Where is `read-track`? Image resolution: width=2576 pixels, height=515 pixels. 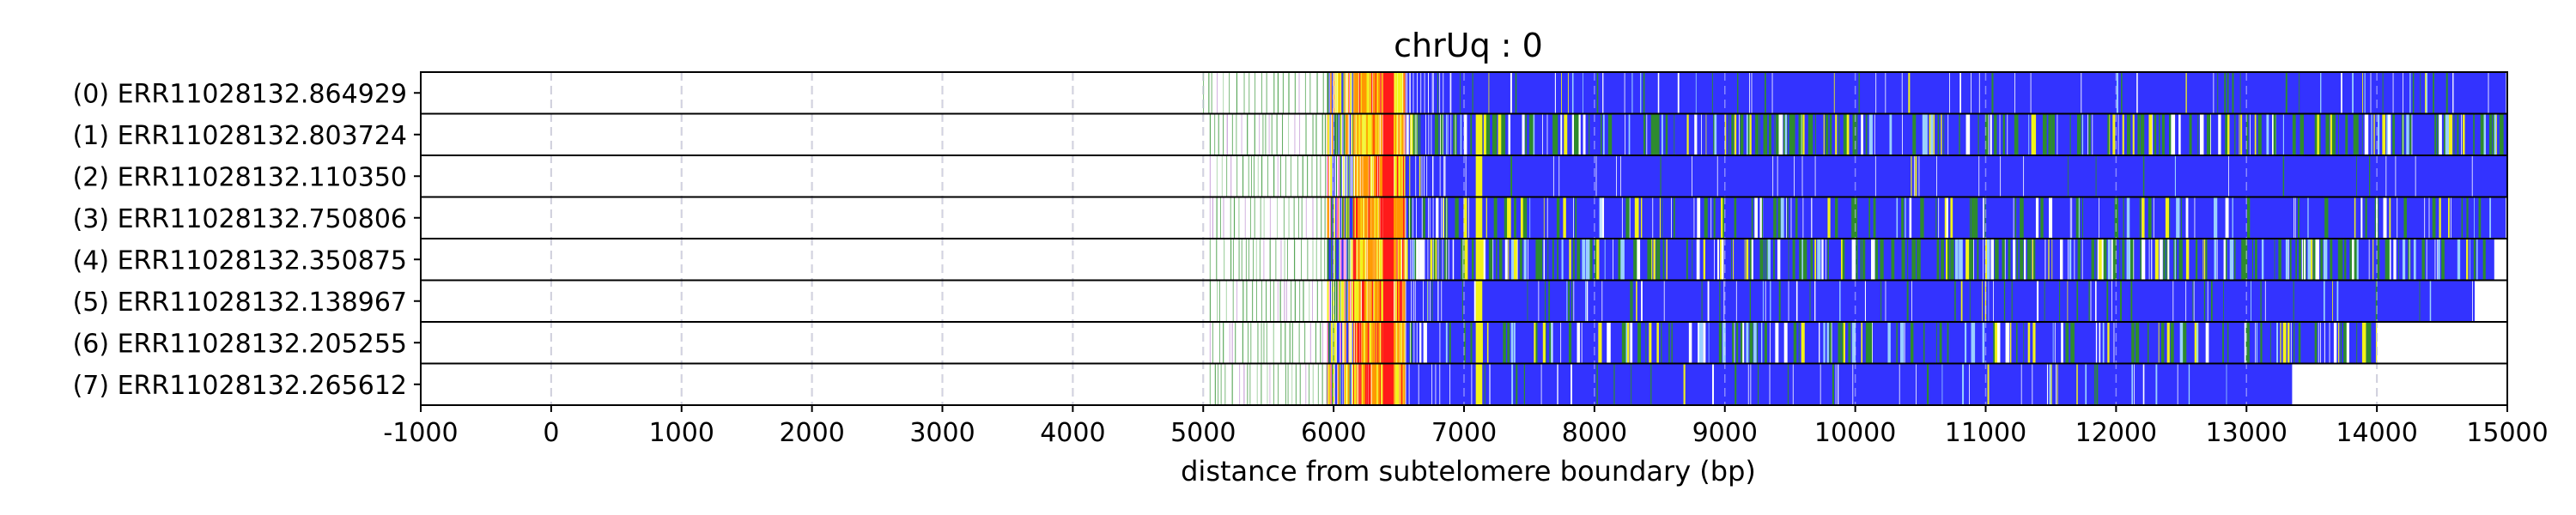
read-track is located at coordinates (1858, 218).